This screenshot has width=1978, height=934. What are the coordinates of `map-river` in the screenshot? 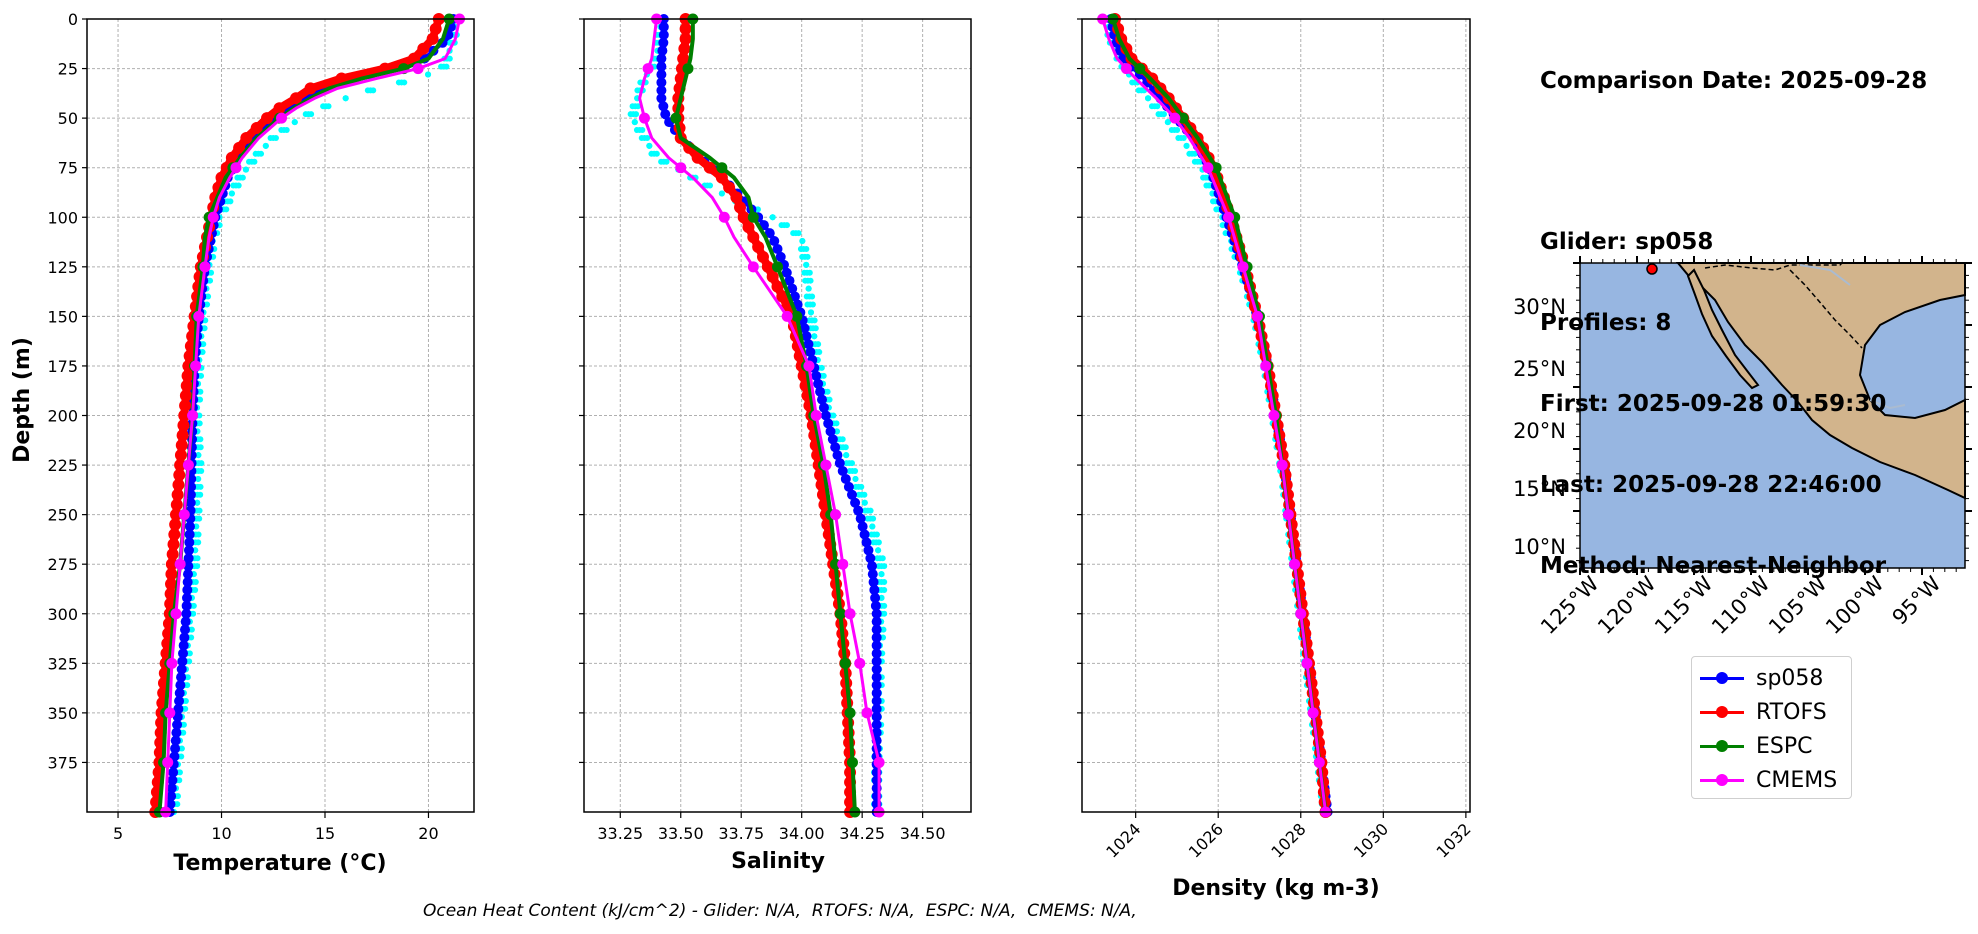 It's located at (1852, 337).